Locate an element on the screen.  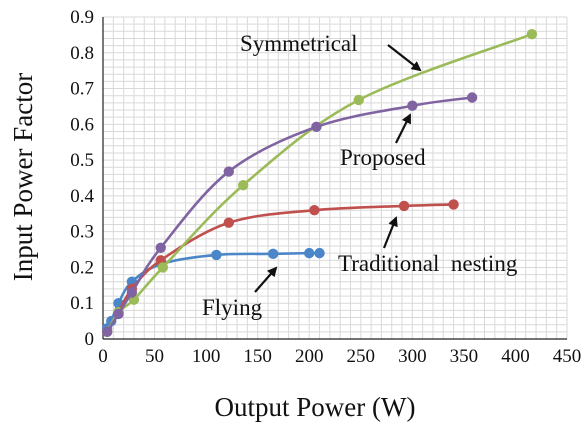
y-tick-label: 0.9 is located at coordinates (82, 17).